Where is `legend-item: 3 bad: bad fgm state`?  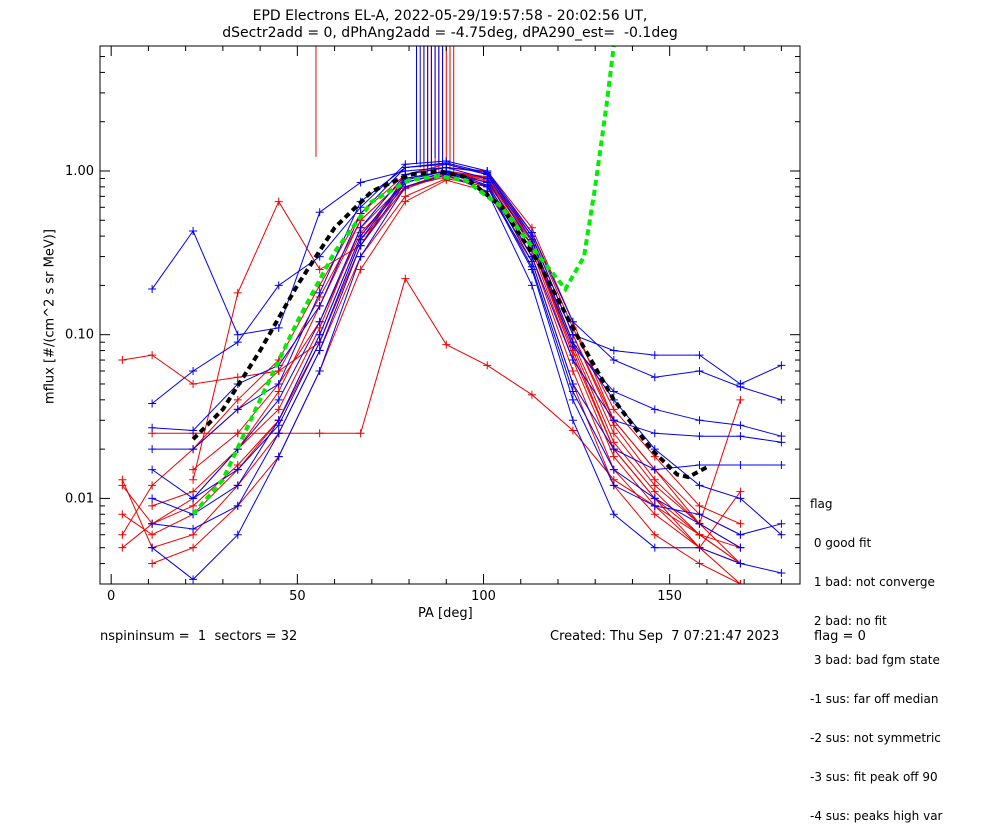
legend-item: 3 bad: bad fgm state is located at coordinates (875, 660).